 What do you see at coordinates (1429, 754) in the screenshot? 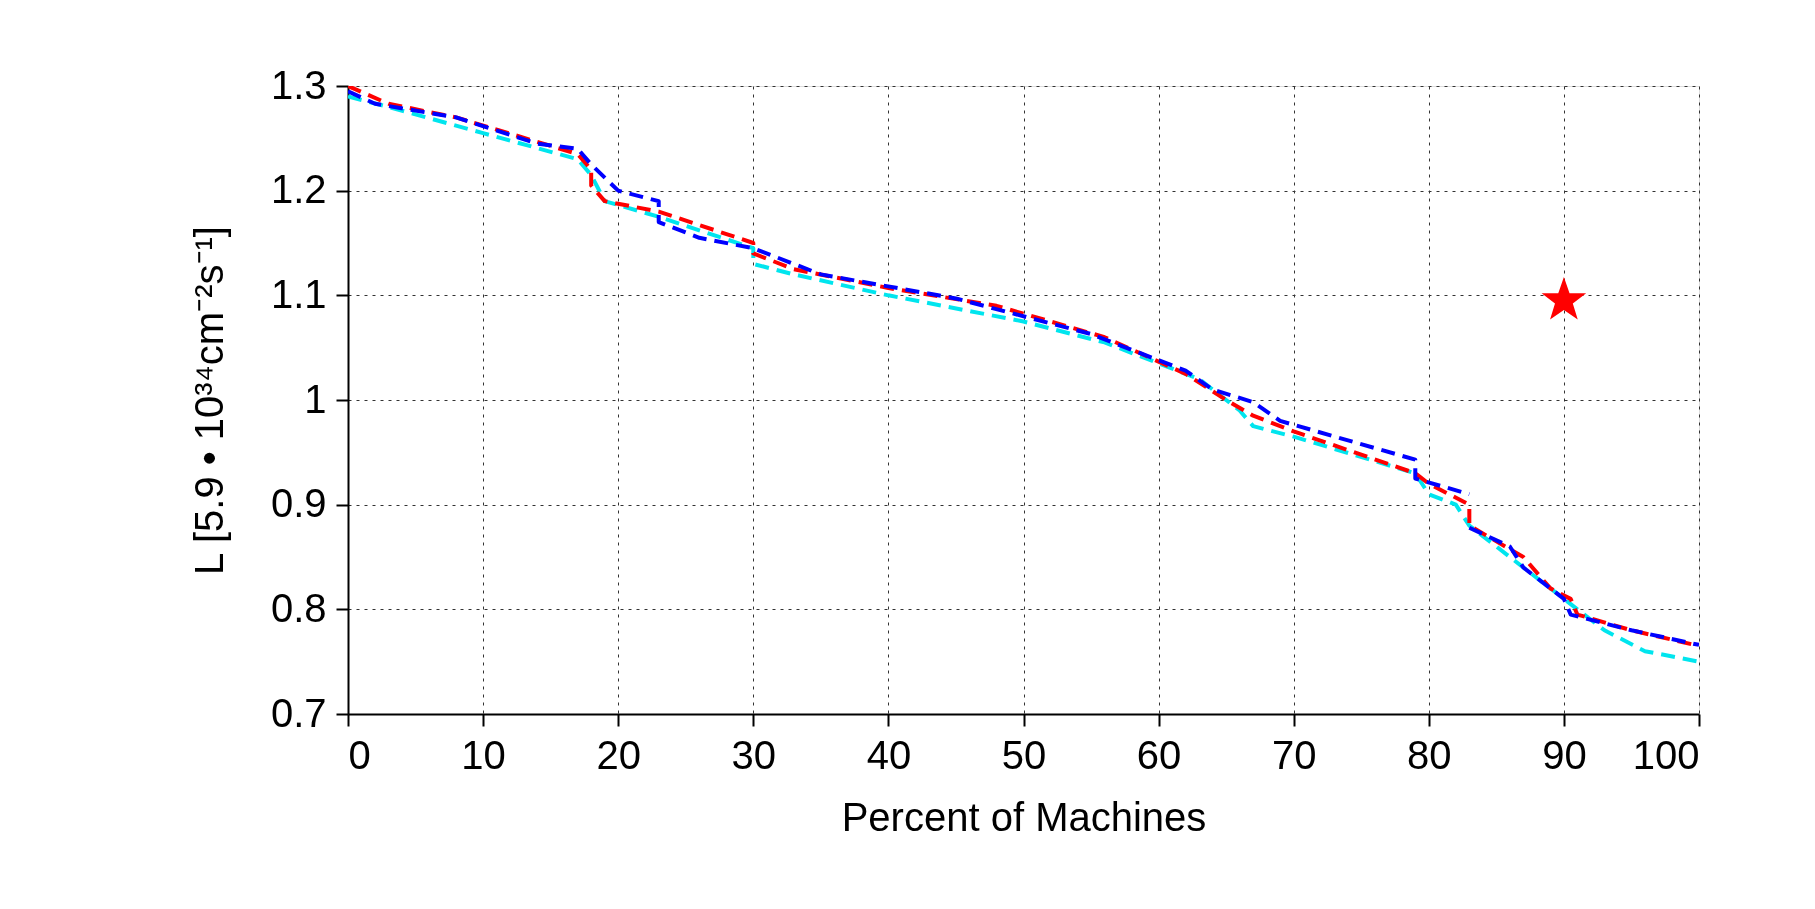
I see `x-tick-label: 80` at bounding box center [1429, 754].